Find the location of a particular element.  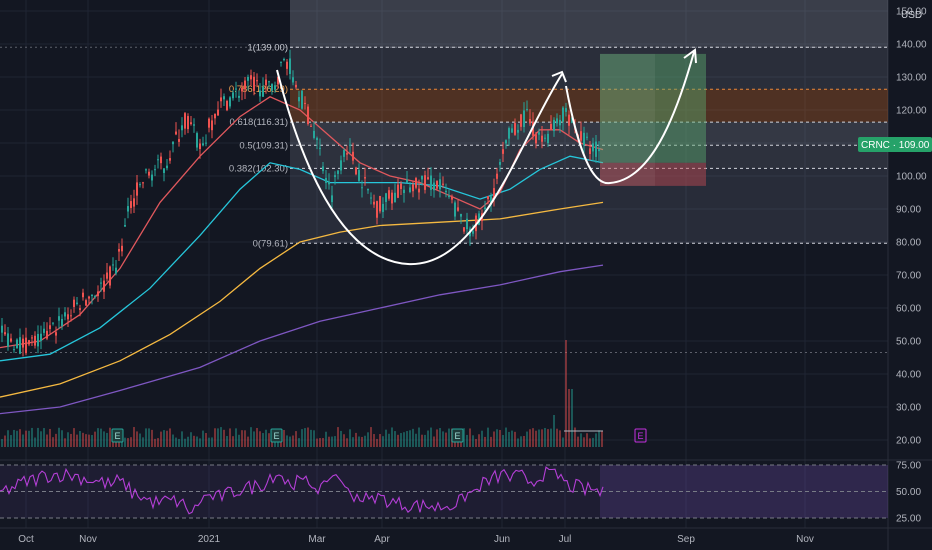

rsi-tick-label: 25.00 is located at coordinates (908, 519).